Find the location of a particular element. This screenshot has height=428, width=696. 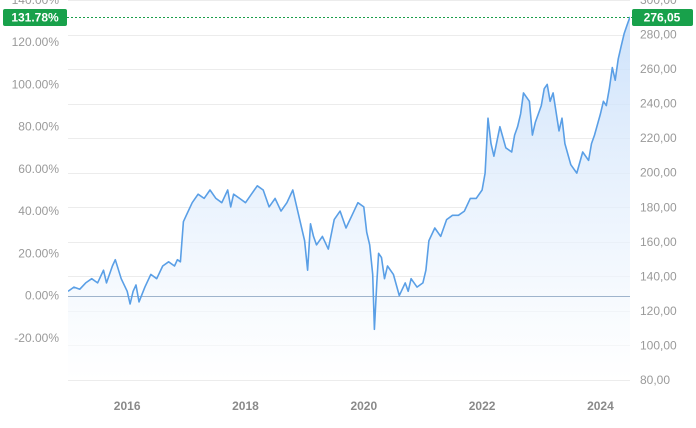

left-tick-label: 140.00% is located at coordinates (36, 3).